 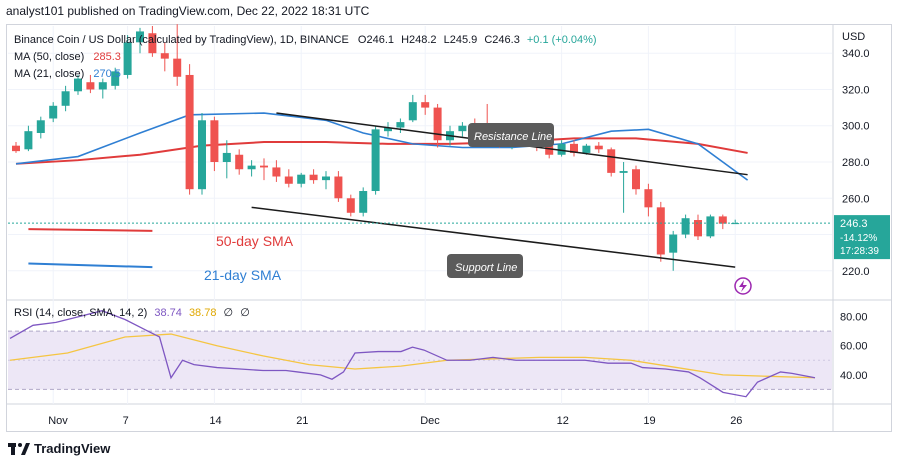 I want to click on support-callout-label: Support Line, so click(x=486, y=268).